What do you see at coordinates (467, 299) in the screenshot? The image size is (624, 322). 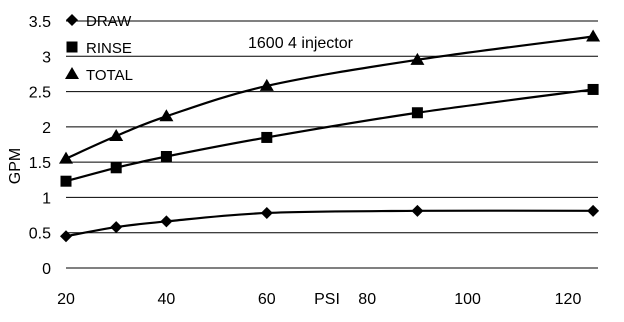 I see `x-tick-label: 100` at bounding box center [467, 299].